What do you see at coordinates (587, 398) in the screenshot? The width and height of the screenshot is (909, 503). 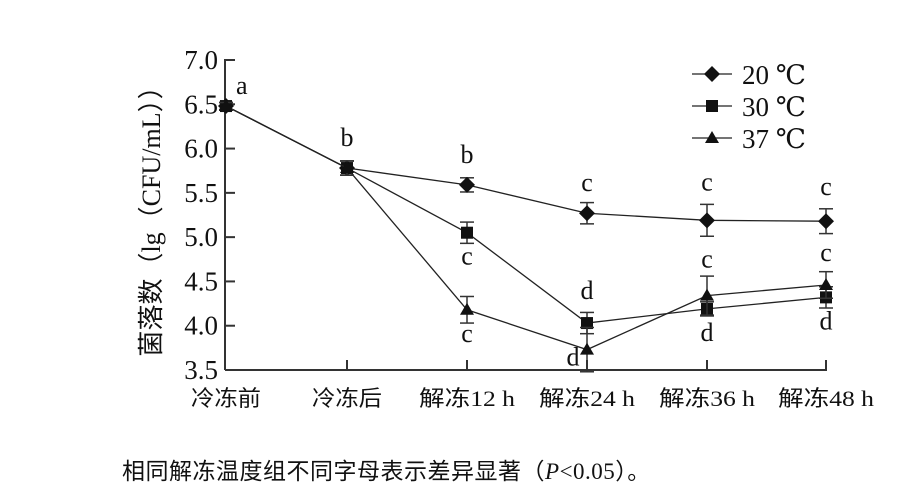 I see `x-tick-label: 解冻24 h` at bounding box center [587, 398].